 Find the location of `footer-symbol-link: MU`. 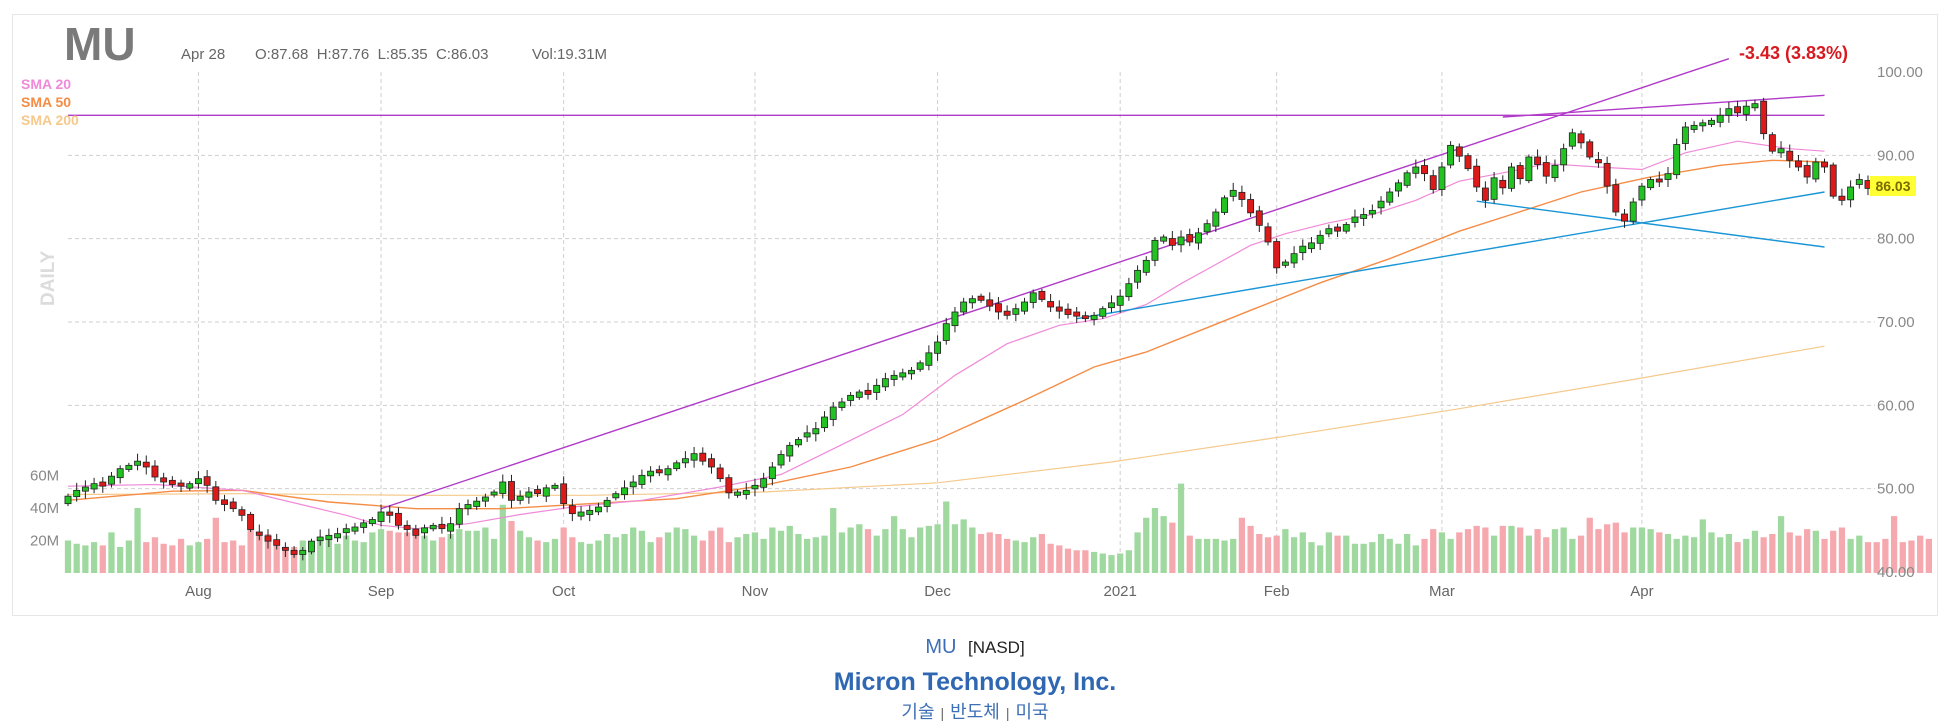

footer-symbol-link: MU is located at coordinates (941, 647).